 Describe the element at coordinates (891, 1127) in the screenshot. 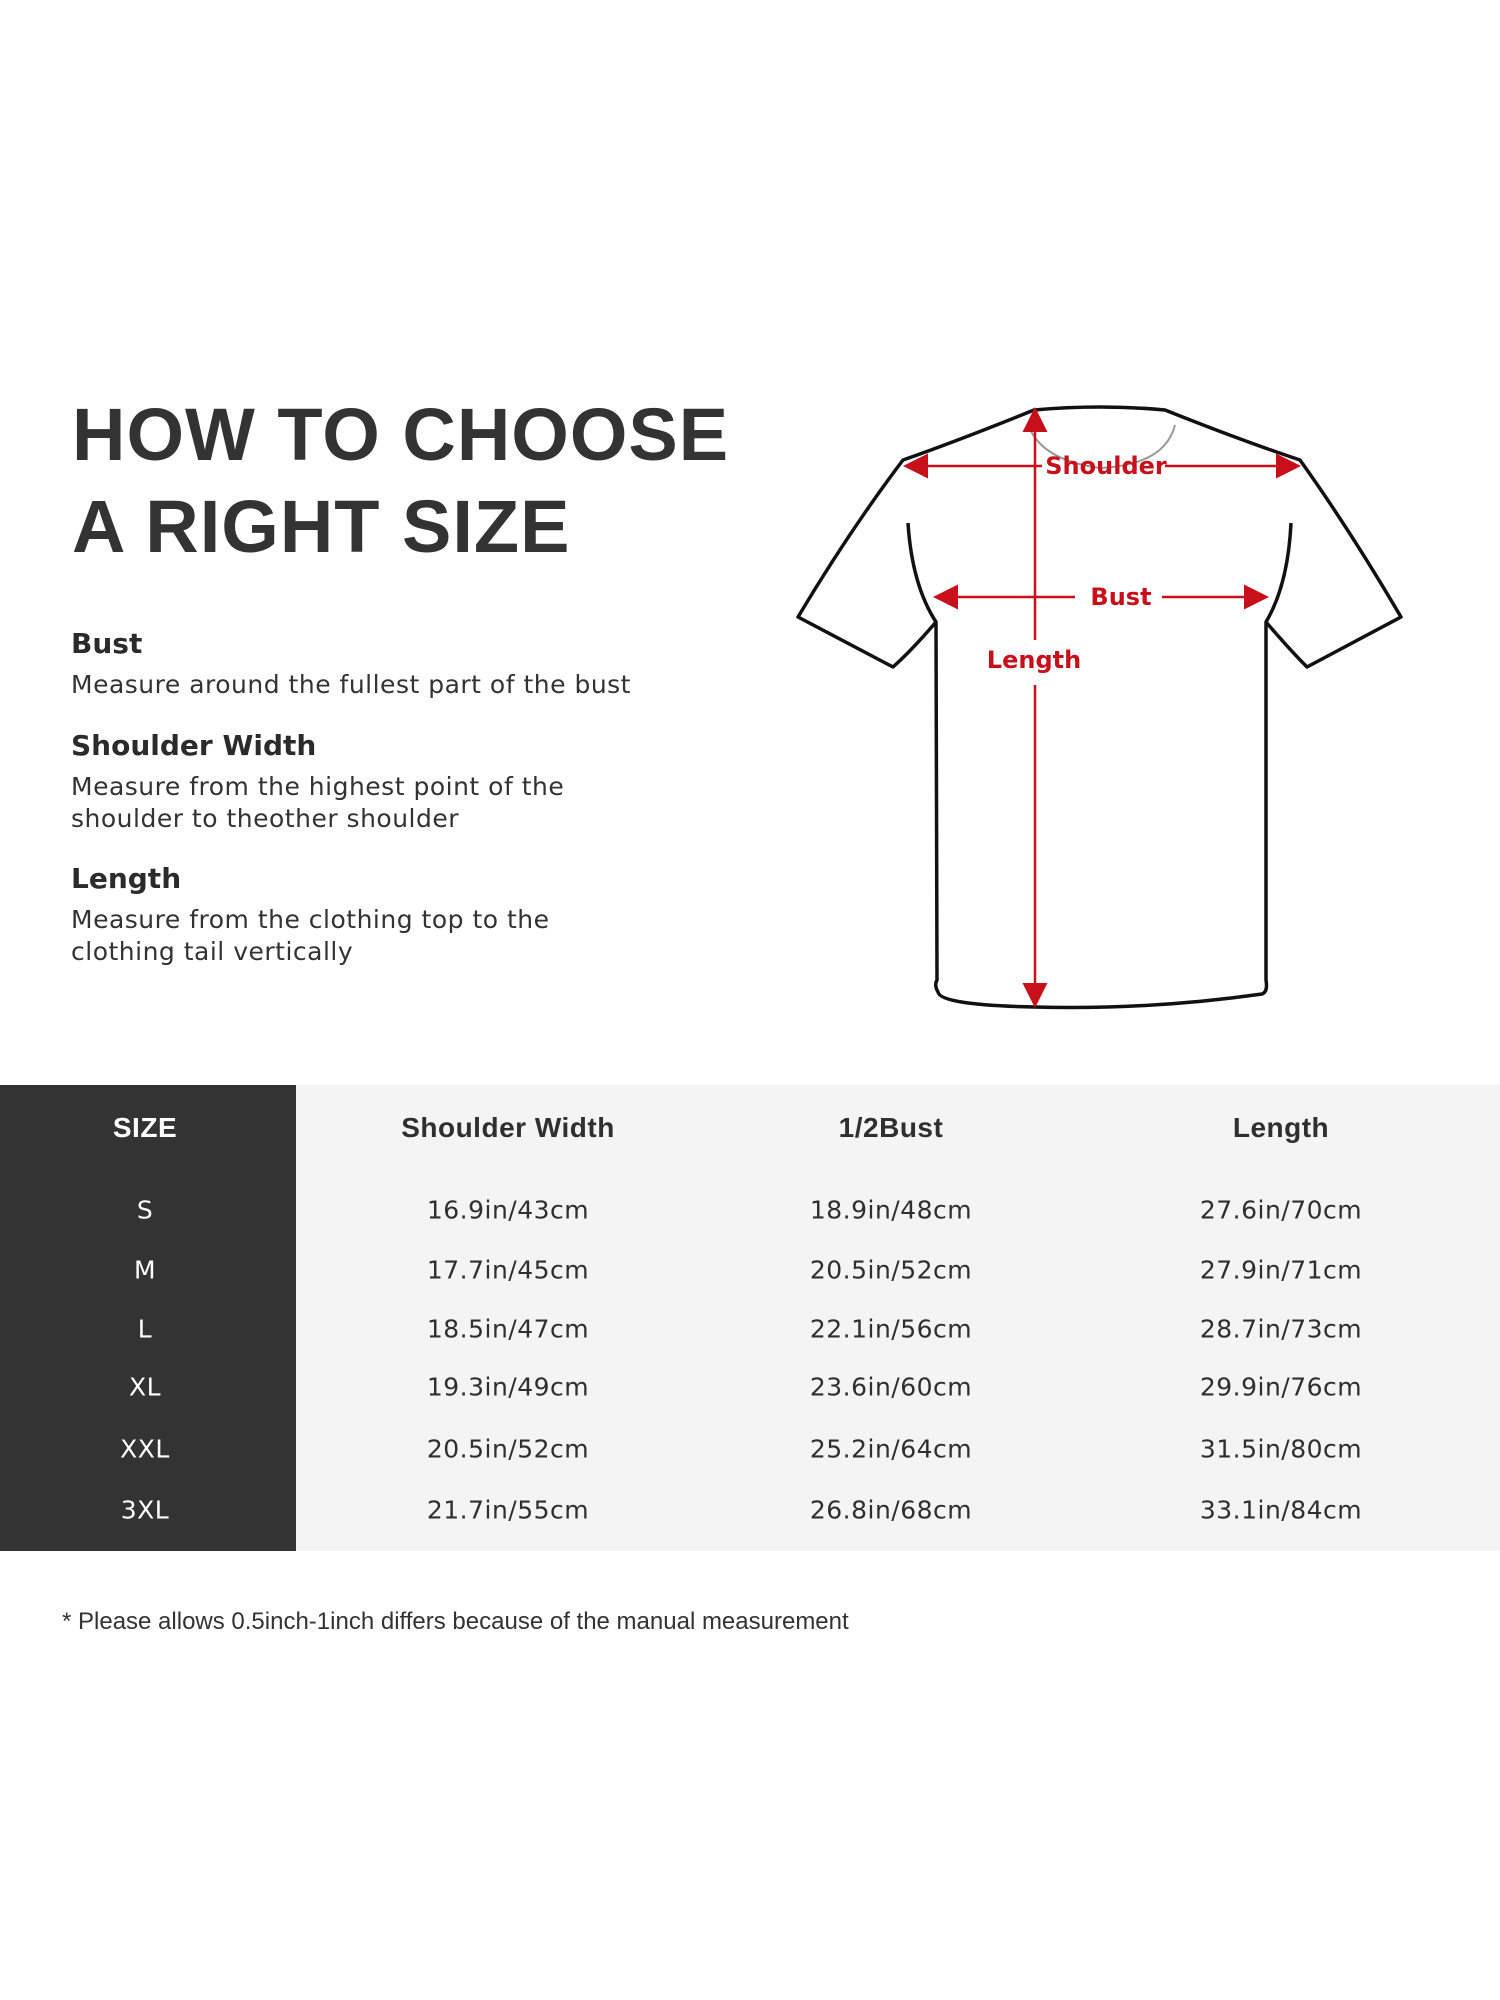

I see `header-half-bust: 1/2Bust` at that location.